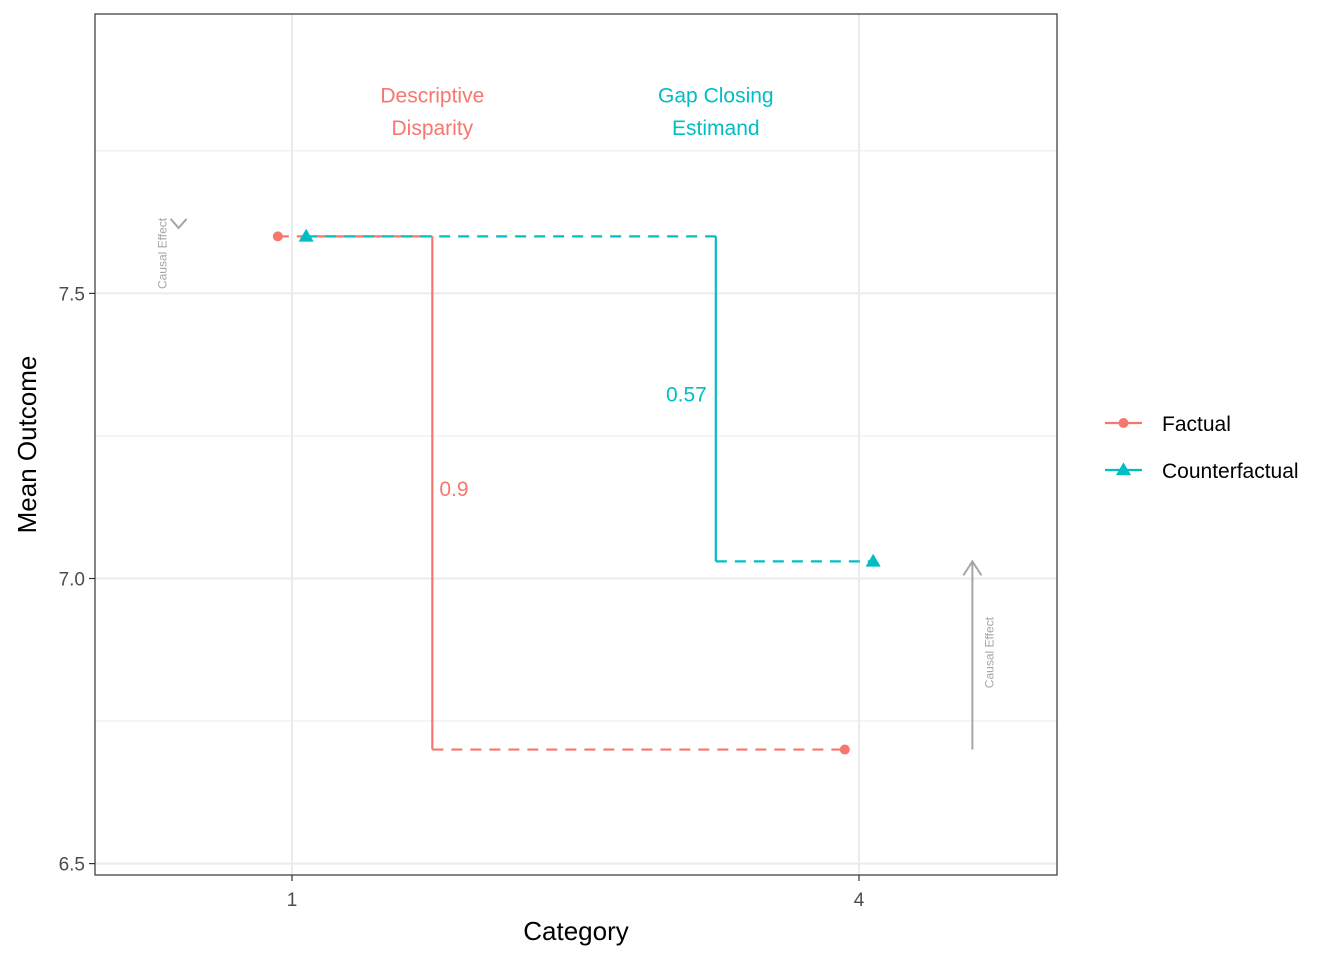  Describe the element at coordinates (292, 900) in the screenshot. I see `x-tick-label: 1` at that location.